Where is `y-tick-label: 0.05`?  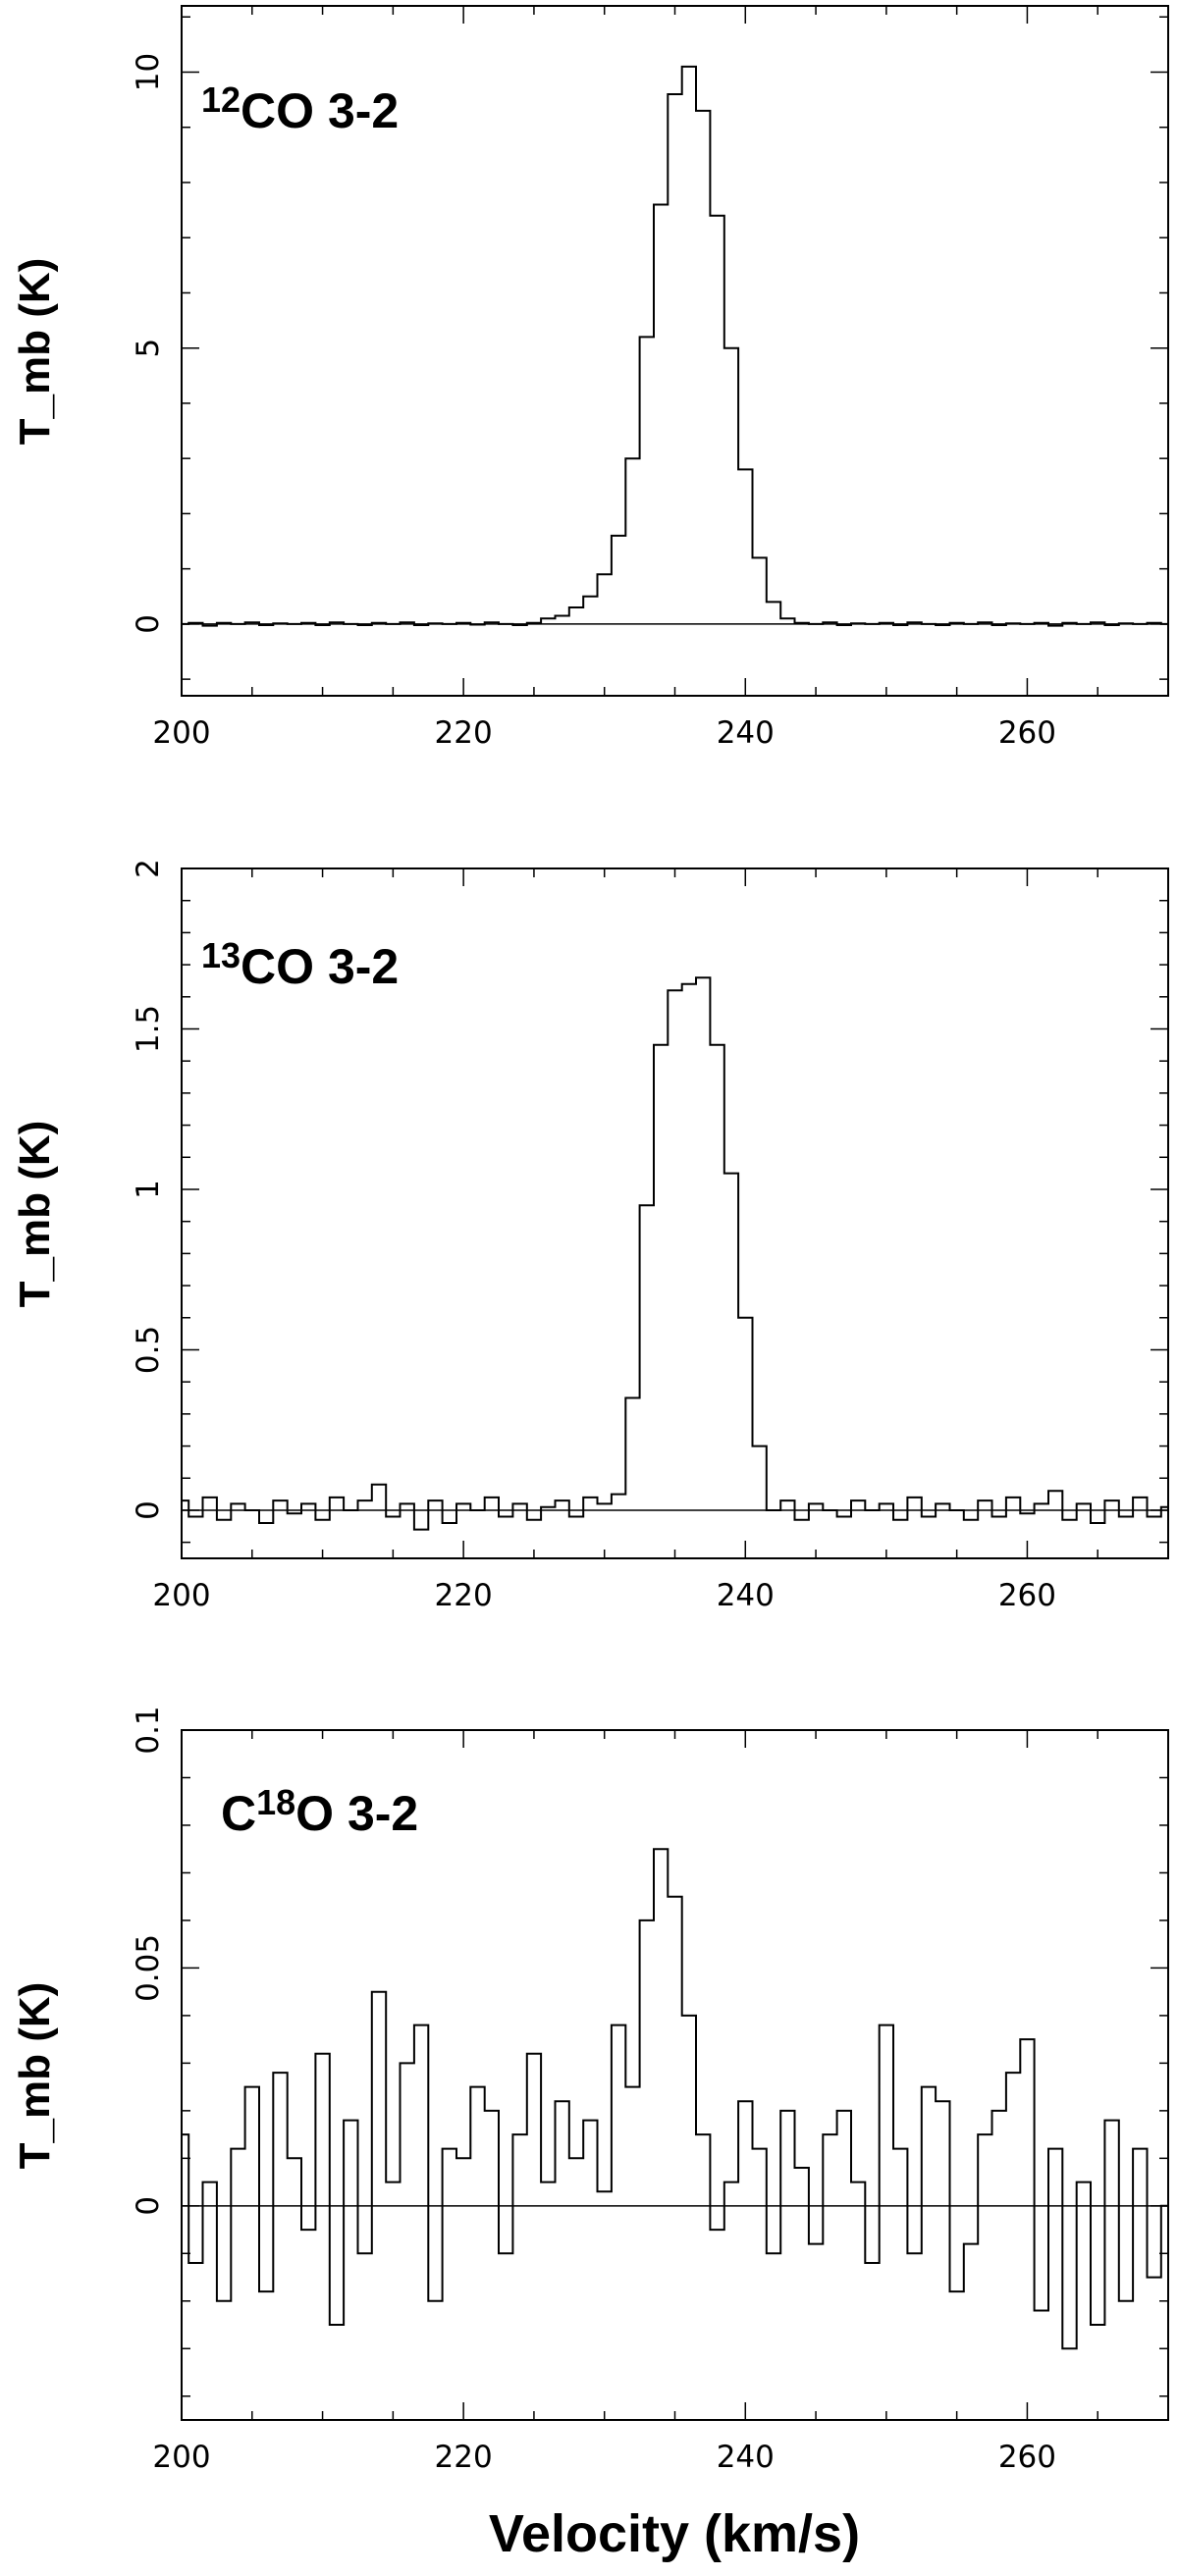
y-tick-label: 0.05 is located at coordinates (148, 1968).